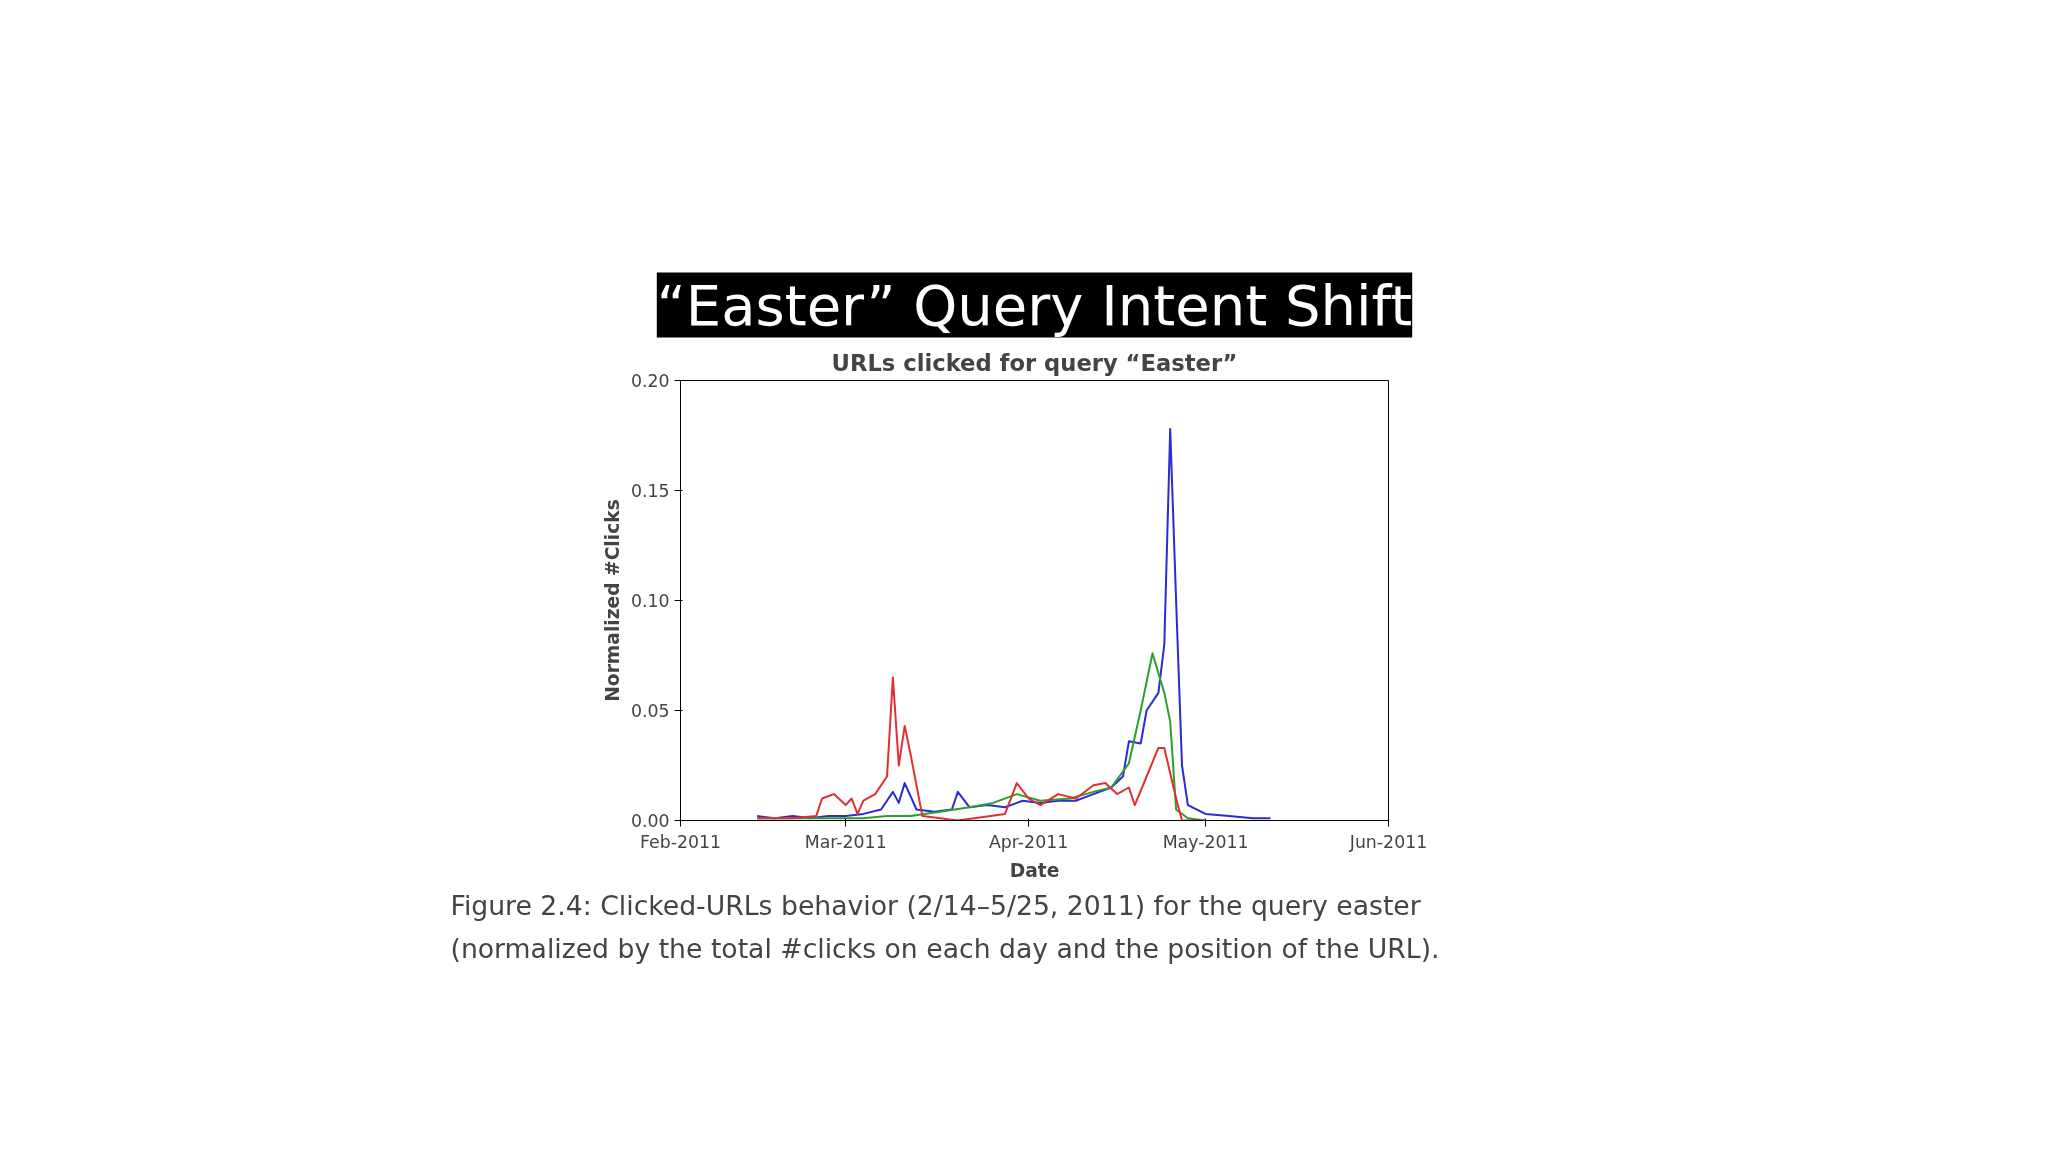 Image resolution: width=2048 pixels, height=1152 pixels. Describe the element at coordinates (650, 821) in the screenshot. I see `y-tick-label: 0.00` at that location.